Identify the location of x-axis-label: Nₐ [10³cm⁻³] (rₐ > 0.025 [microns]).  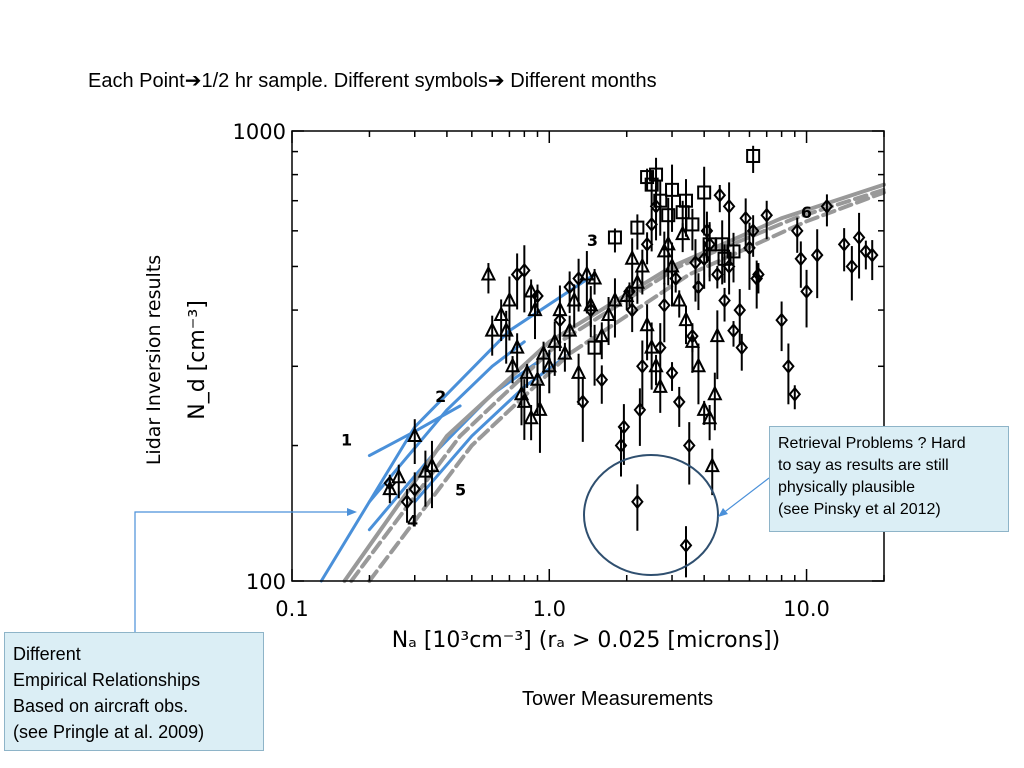
(586, 640).